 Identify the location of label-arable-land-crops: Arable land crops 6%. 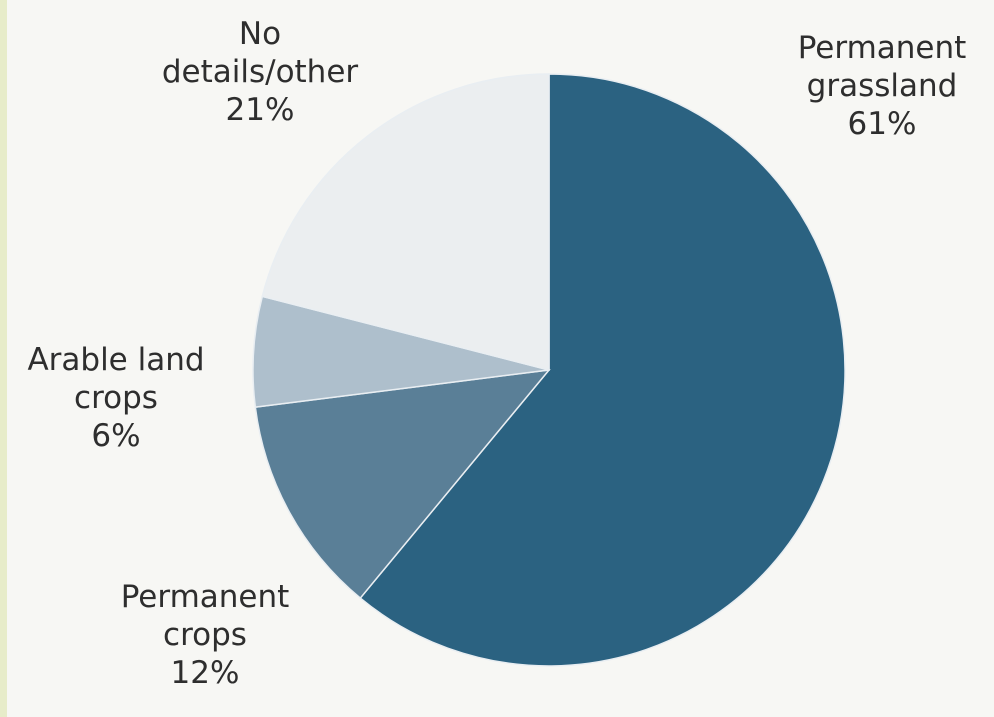
(116, 398).